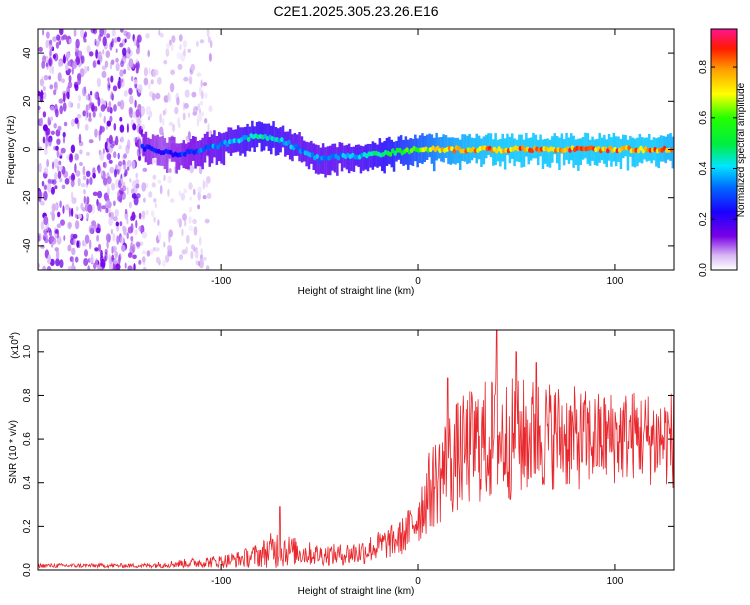 Image resolution: width=750 pixels, height=605 pixels. Describe the element at coordinates (615, 281) in the screenshot. I see `x-tick-label: 100` at that location.